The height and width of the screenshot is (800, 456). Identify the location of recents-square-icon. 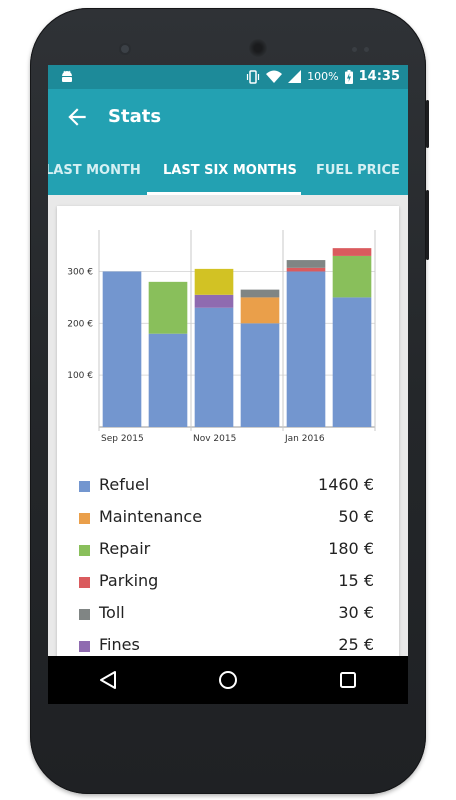
(348, 680).